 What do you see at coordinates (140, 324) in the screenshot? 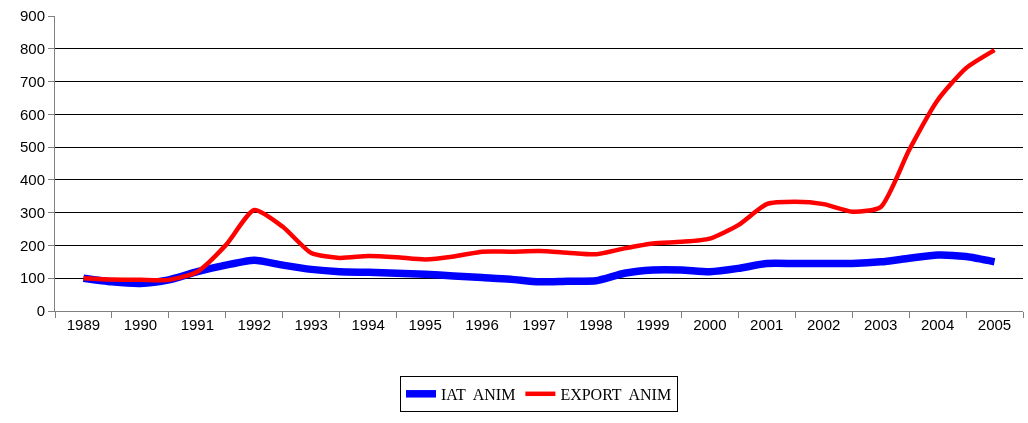
I see `x-tick-label: 1990` at bounding box center [140, 324].